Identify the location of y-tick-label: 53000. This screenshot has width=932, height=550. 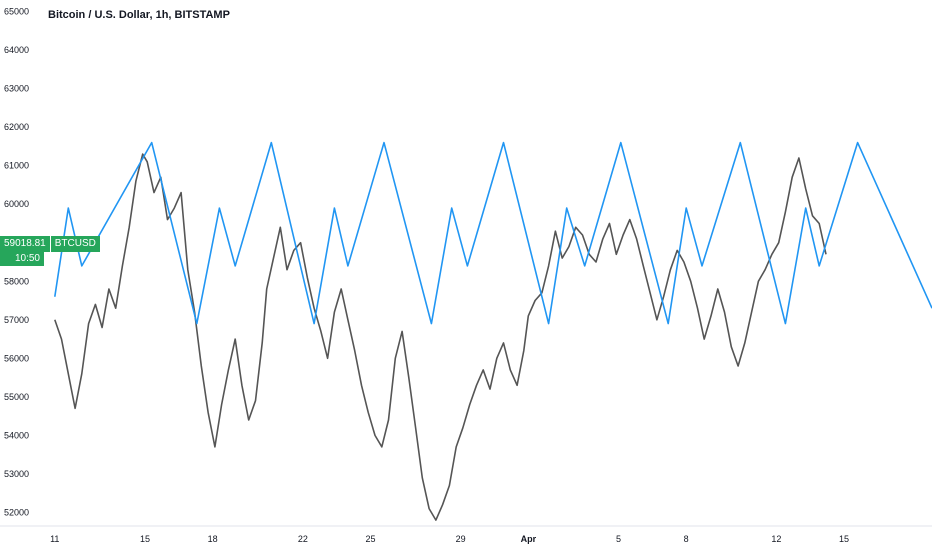
(16, 474).